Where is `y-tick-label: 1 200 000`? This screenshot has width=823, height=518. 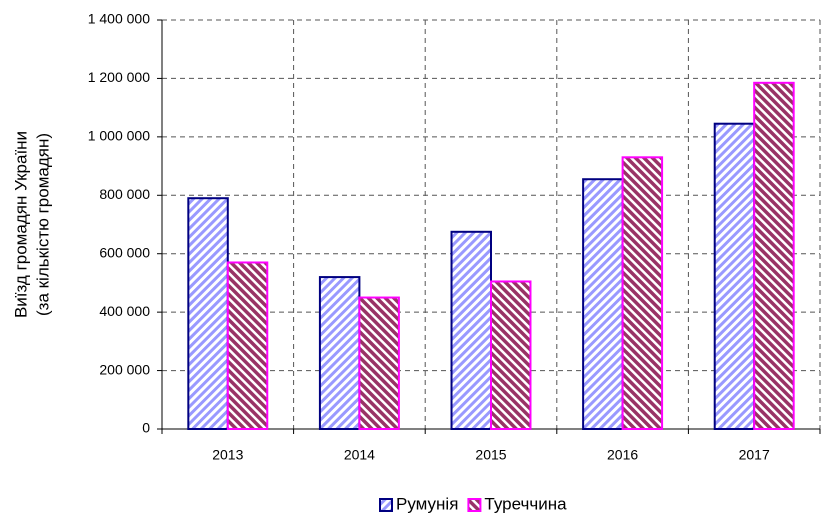 y-tick-label: 1 200 000 is located at coordinates (119, 77).